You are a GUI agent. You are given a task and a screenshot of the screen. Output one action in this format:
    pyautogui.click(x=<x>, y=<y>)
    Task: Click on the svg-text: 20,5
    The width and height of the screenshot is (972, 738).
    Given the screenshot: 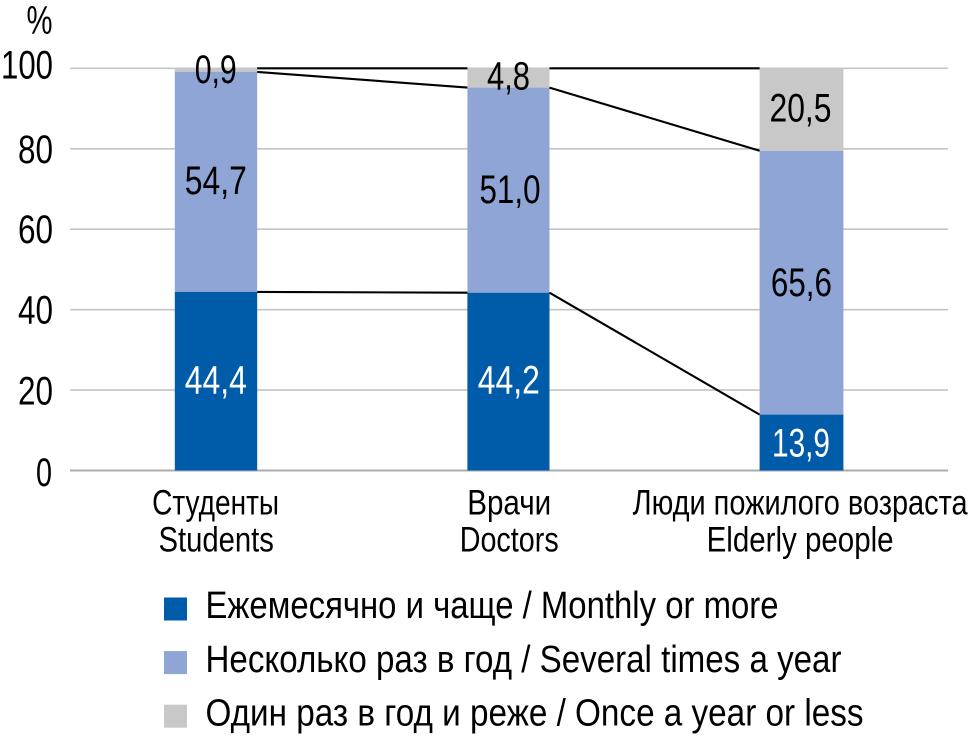 What is the action you would take?
    pyautogui.click(x=801, y=109)
    